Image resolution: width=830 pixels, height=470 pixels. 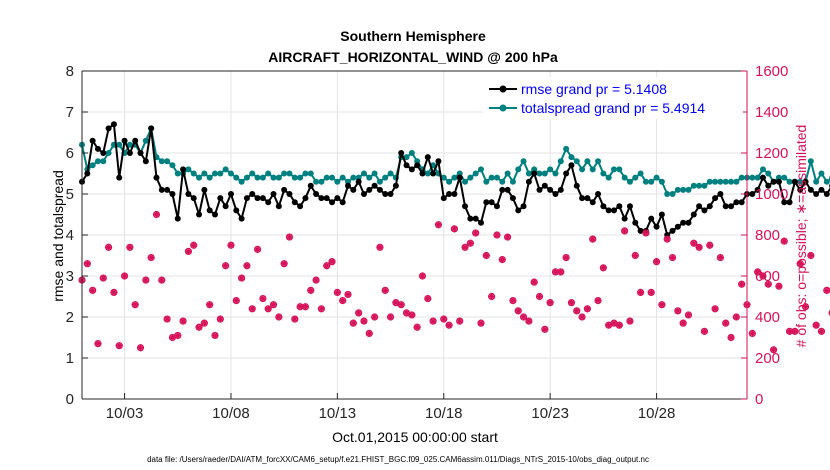 I want to click on y-right-tick-label: 600, so click(x=767, y=276).